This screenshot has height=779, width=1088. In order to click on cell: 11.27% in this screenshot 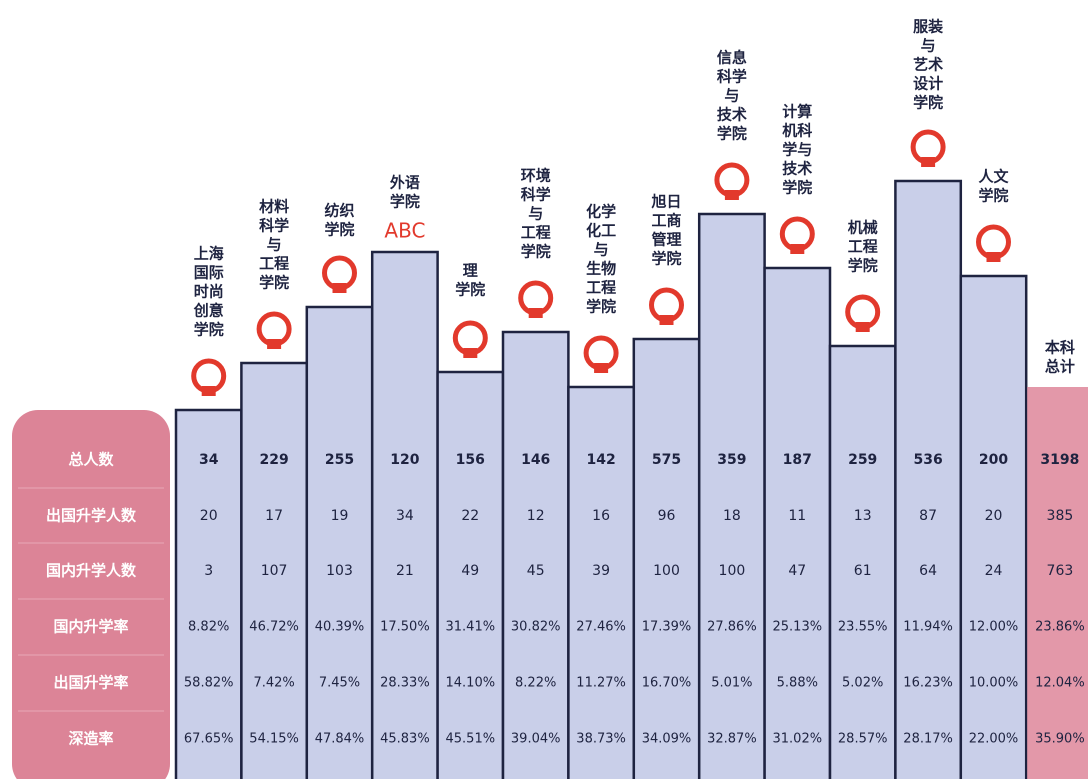, I will do `click(601, 683)`.